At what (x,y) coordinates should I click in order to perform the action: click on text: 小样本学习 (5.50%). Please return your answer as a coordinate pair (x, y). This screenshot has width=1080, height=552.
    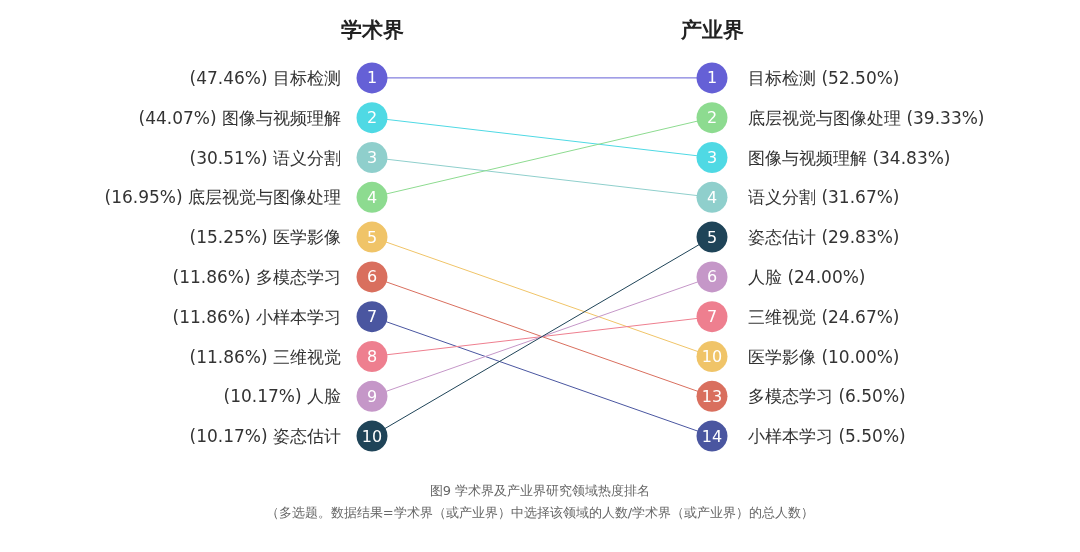
    Looking at the image, I should click on (827, 436).